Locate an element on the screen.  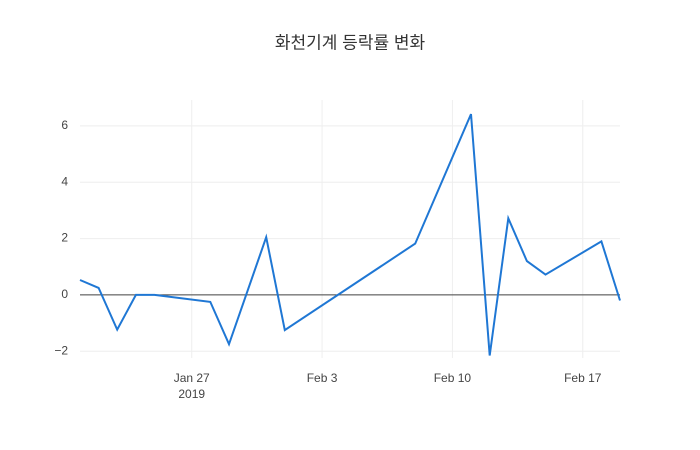
y-tick-label: 6 is located at coordinates (64, 125).